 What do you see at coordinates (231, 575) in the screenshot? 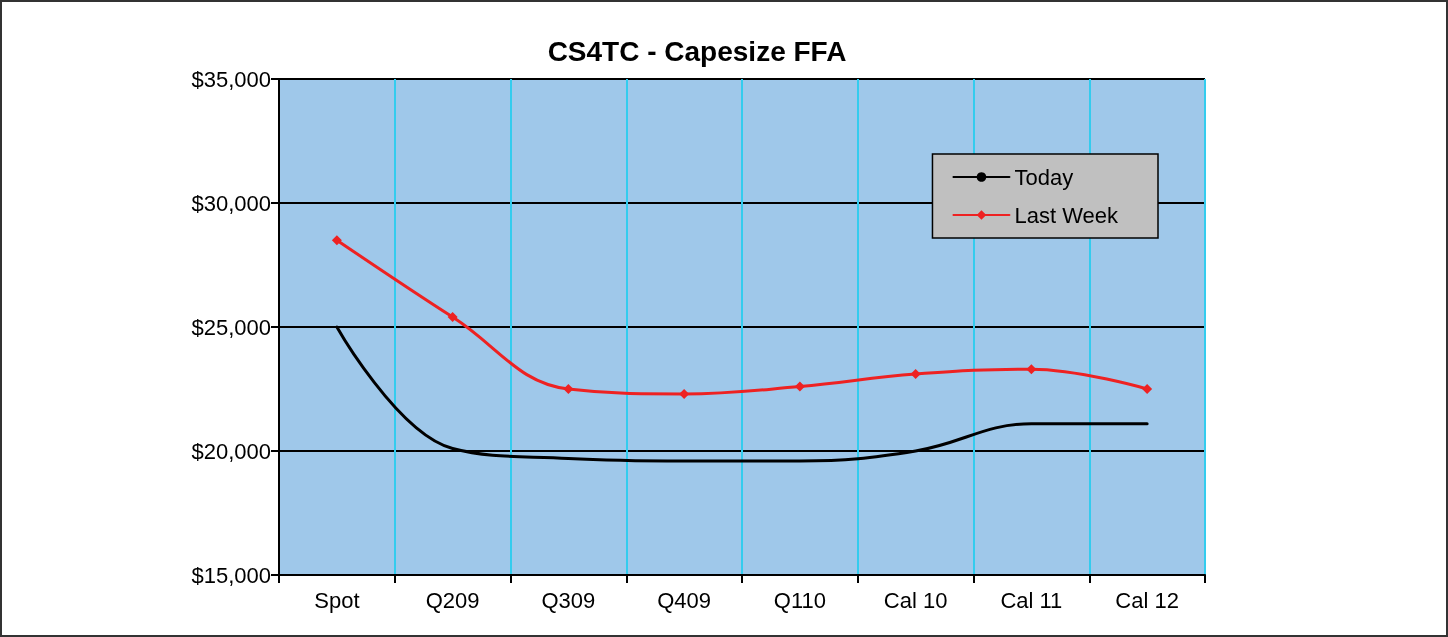
I see `y-tick-label: $15,000` at bounding box center [231, 575].